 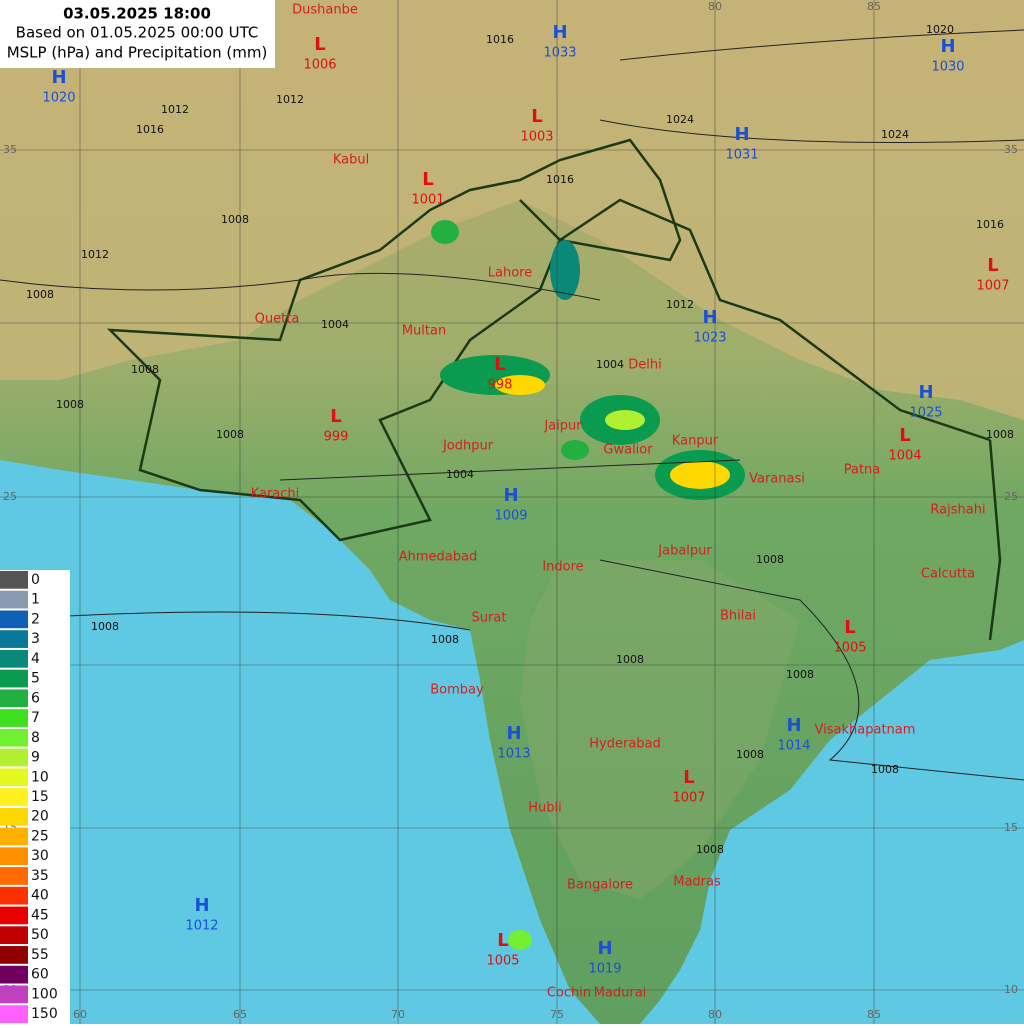 What do you see at coordinates (625, 744) in the screenshot?
I see `city-label: Hyderabad` at bounding box center [625, 744].